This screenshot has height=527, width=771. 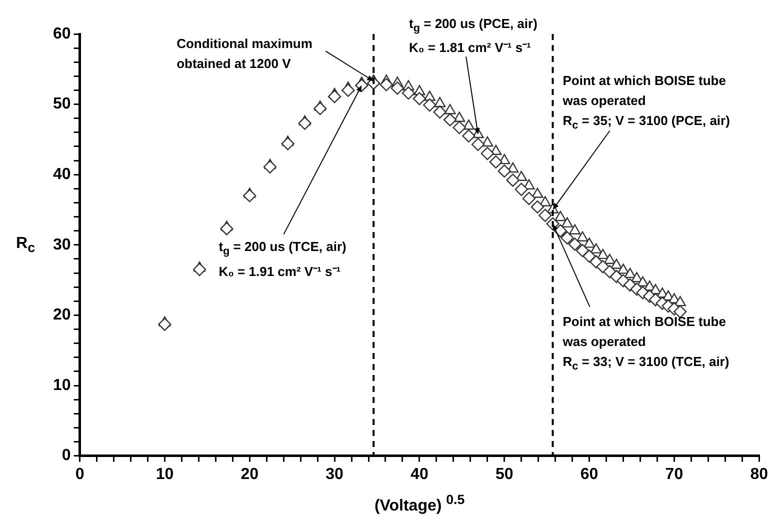 What do you see at coordinates (62, 104) in the screenshot?
I see `y-tick-label: 50` at bounding box center [62, 104].